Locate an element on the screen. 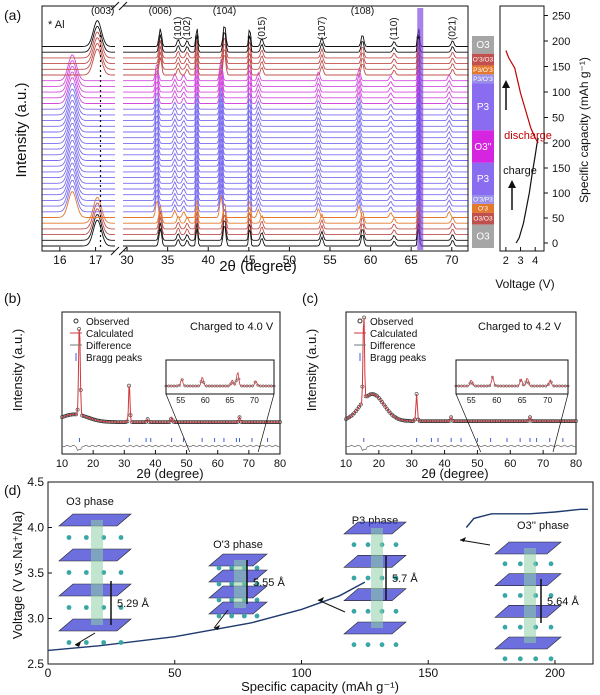  phase-name: O3 phase is located at coordinates (90, 502).